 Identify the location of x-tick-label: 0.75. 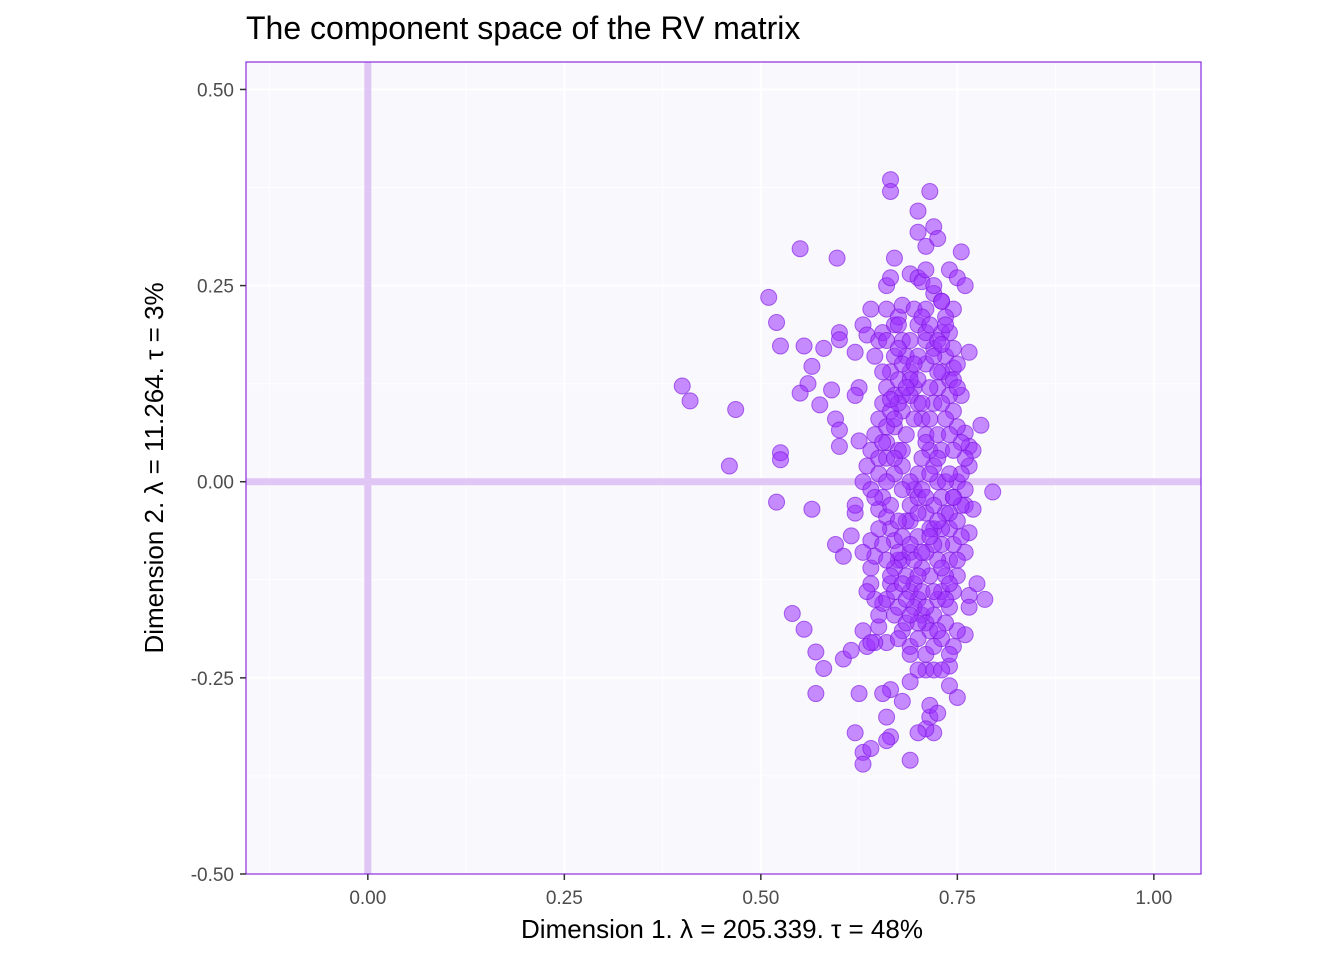
(957, 898).